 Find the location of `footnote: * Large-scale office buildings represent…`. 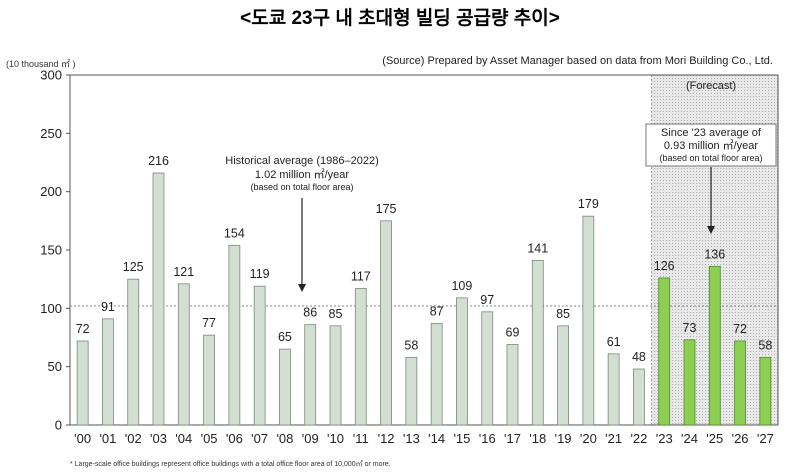

footnote: * Large-scale office buildings represent… is located at coordinates (230, 464).